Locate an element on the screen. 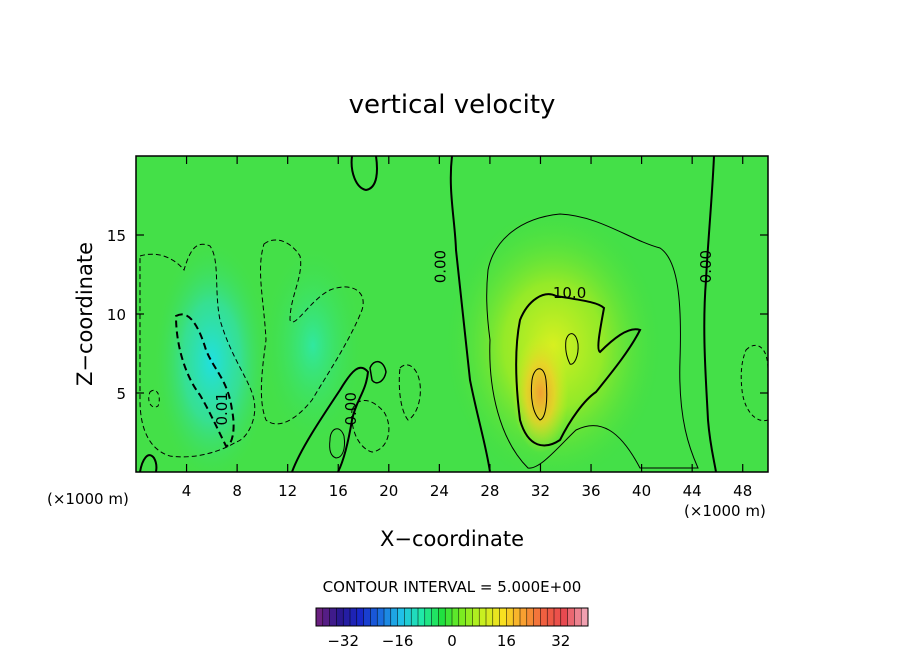 This screenshot has width=904, height=654. contour-zero-bottom-left is located at coordinates (148, 463).